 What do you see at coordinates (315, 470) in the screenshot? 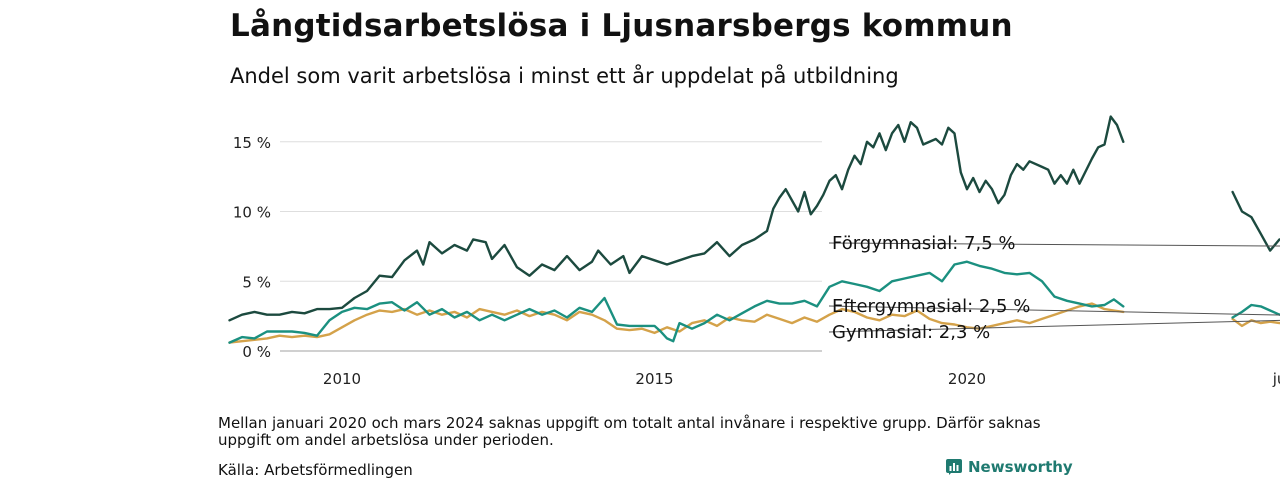
I see `source-text: Källa: Arbetsförmedlingen` at bounding box center [315, 470].